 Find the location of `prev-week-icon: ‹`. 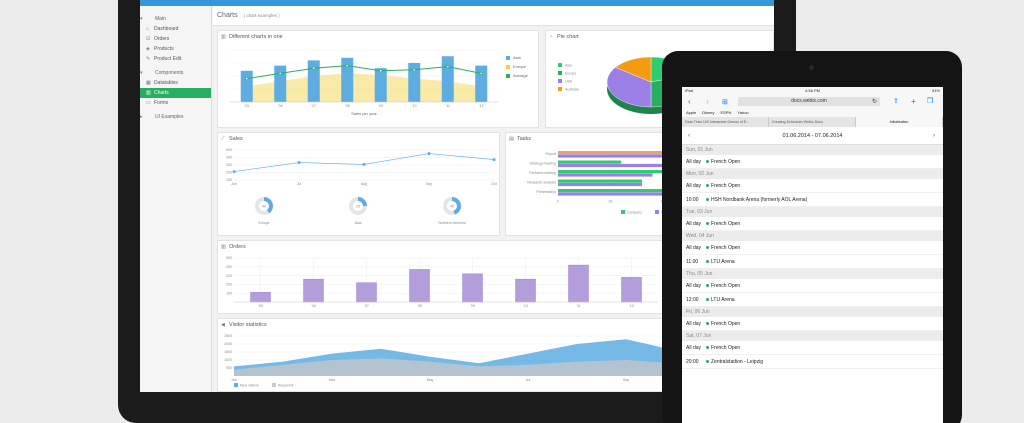

prev-week-icon: ‹ is located at coordinates (689, 136).